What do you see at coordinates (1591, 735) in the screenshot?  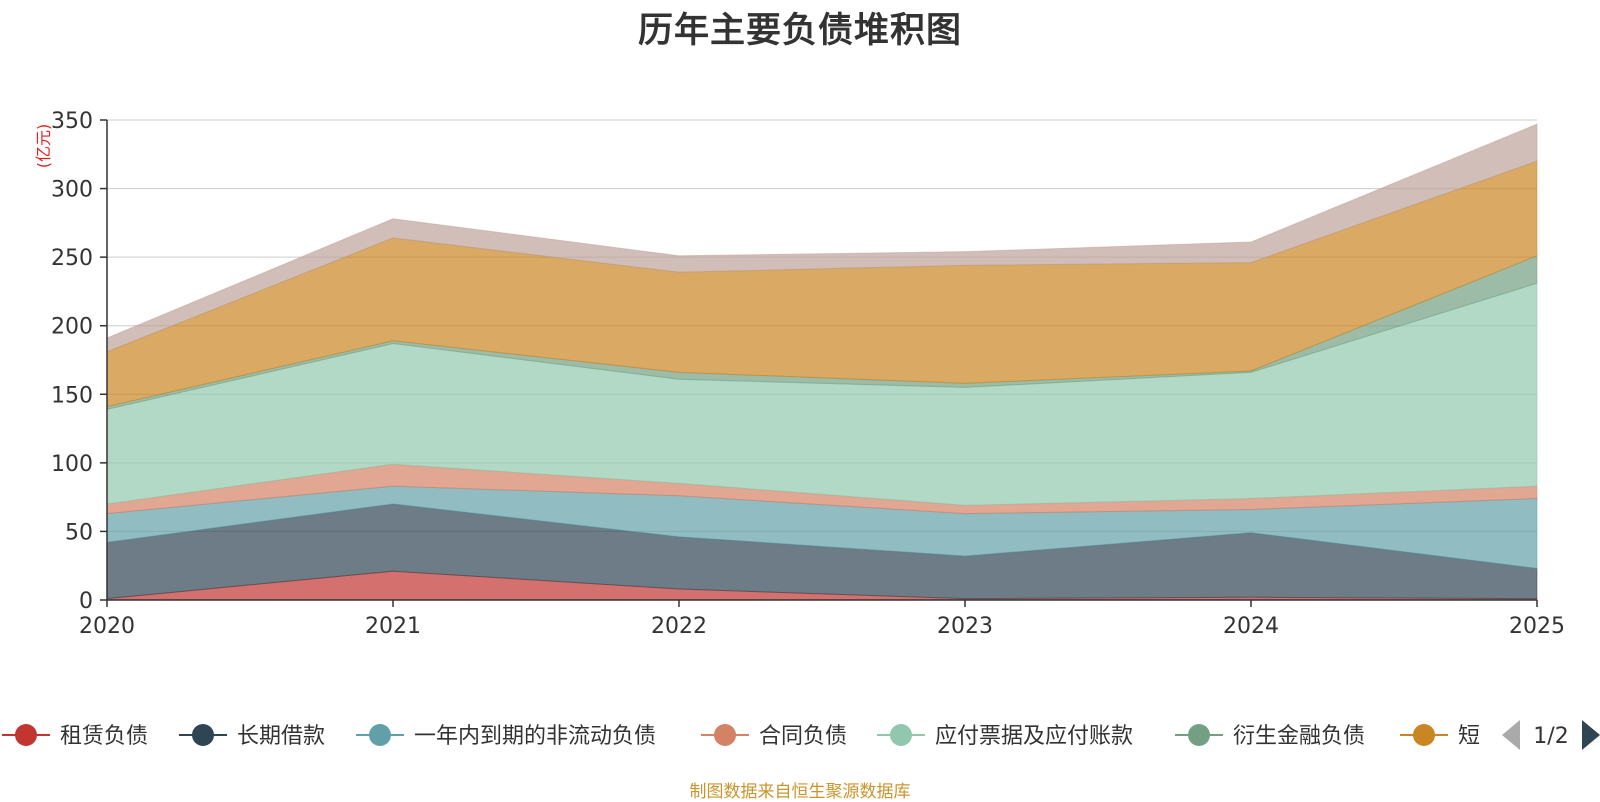 I see `legend-next-page-icon` at bounding box center [1591, 735].